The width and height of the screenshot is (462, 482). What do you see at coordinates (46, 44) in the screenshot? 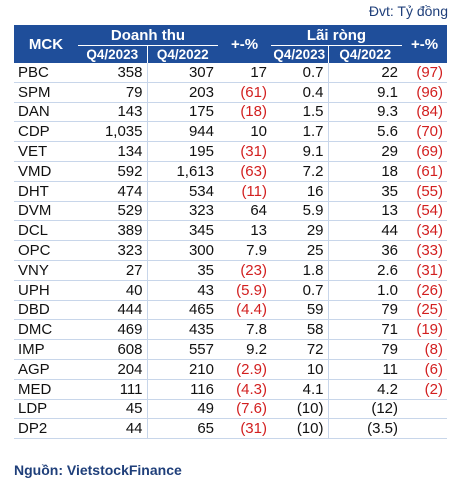
I see `header-mck: MCK` at bounding box center [46, 44].